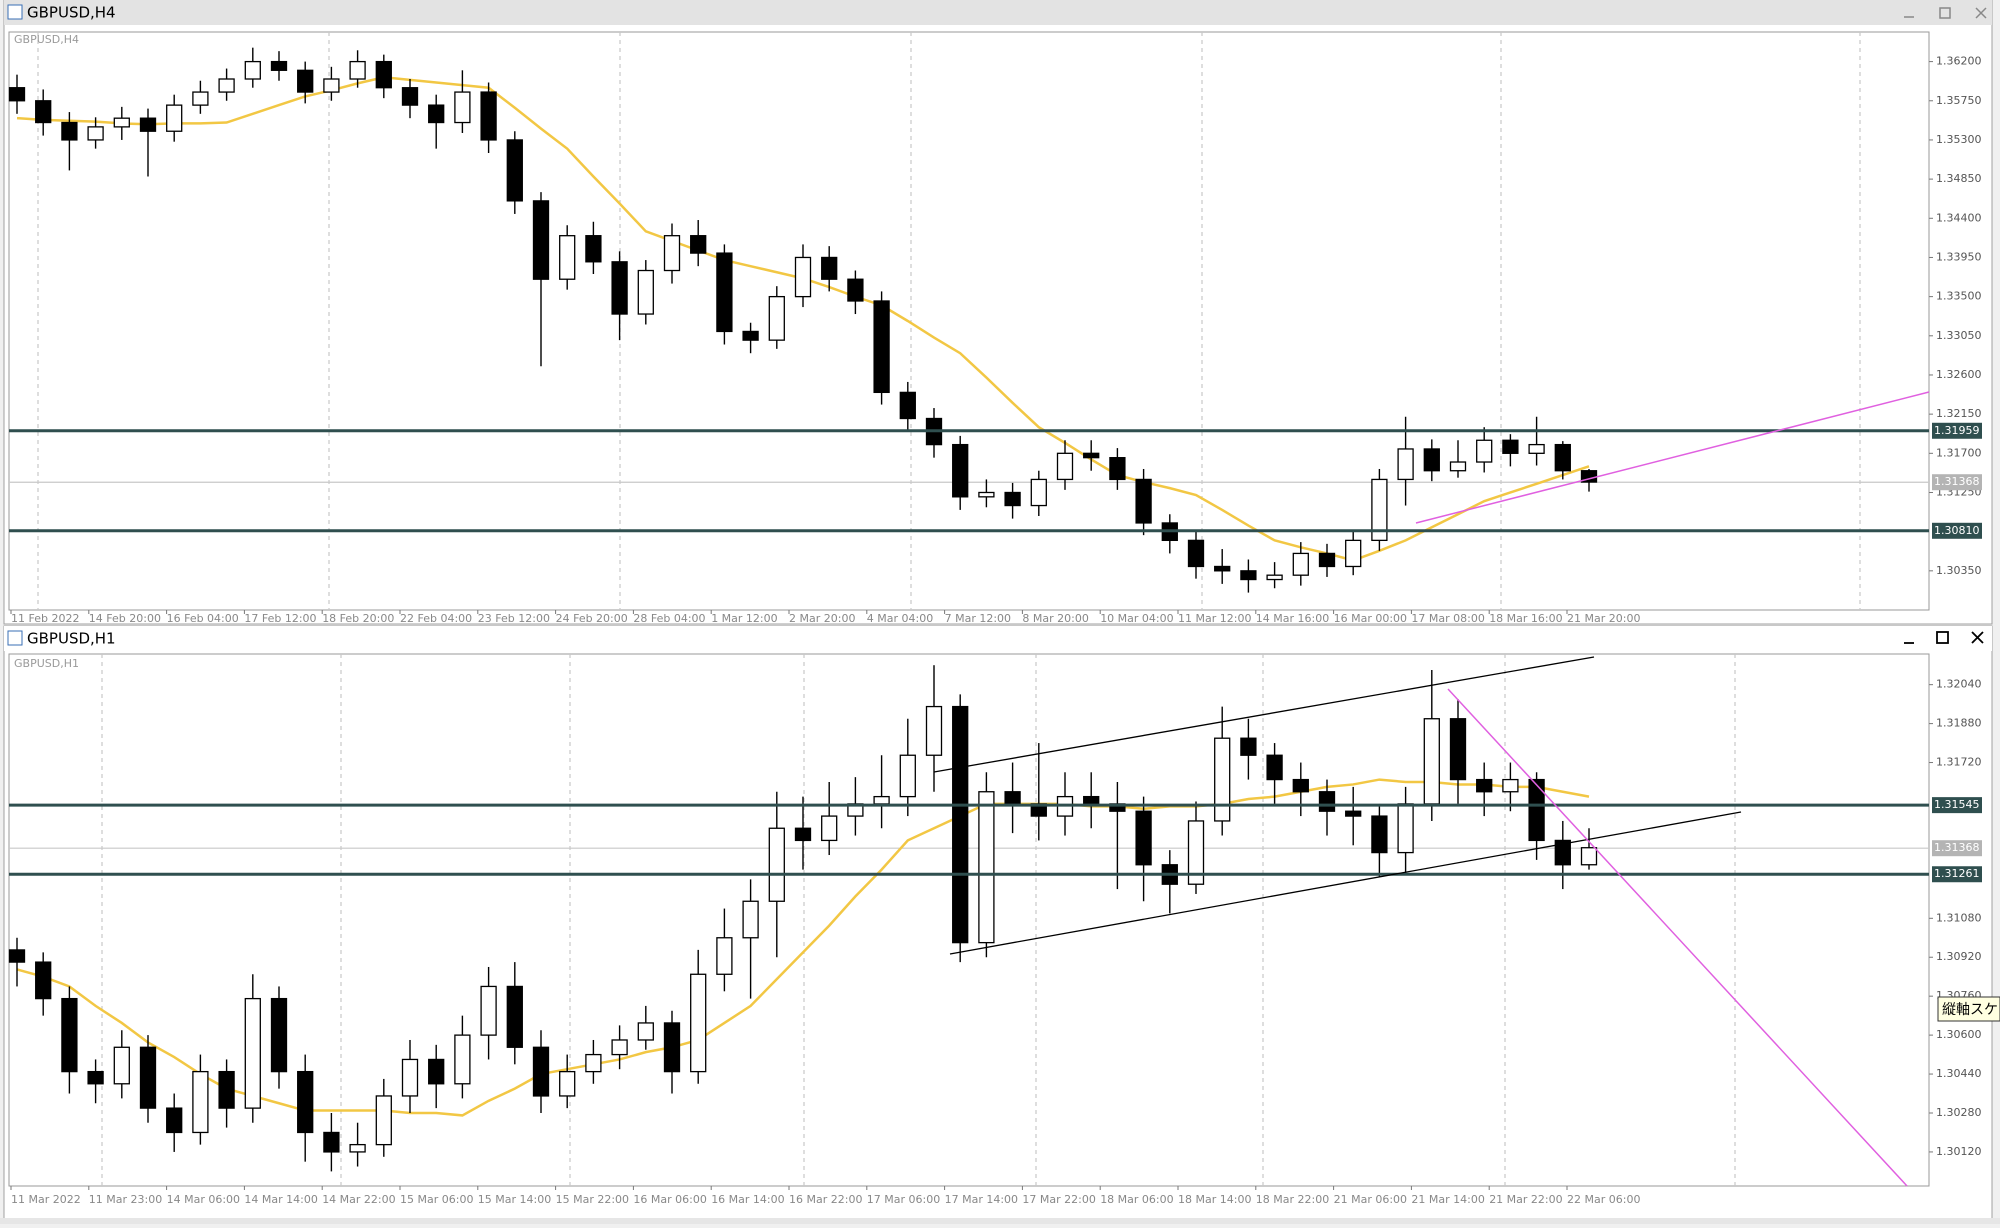  Describe the element at coordinates (45, 618) in the screenshot. I see `x-tick-label: 11 Feb 2022` at that location.